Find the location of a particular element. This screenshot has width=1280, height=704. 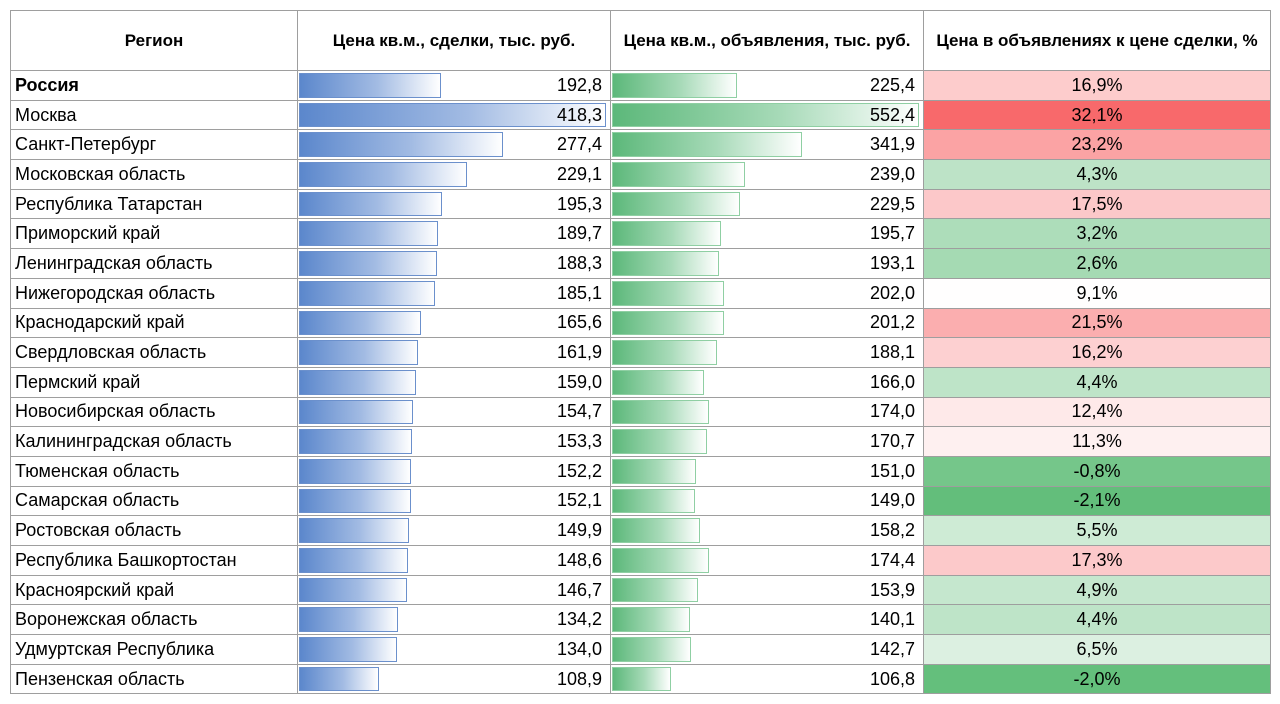

deal-price-cell: 418,3 is located at coordinates (454, 115).